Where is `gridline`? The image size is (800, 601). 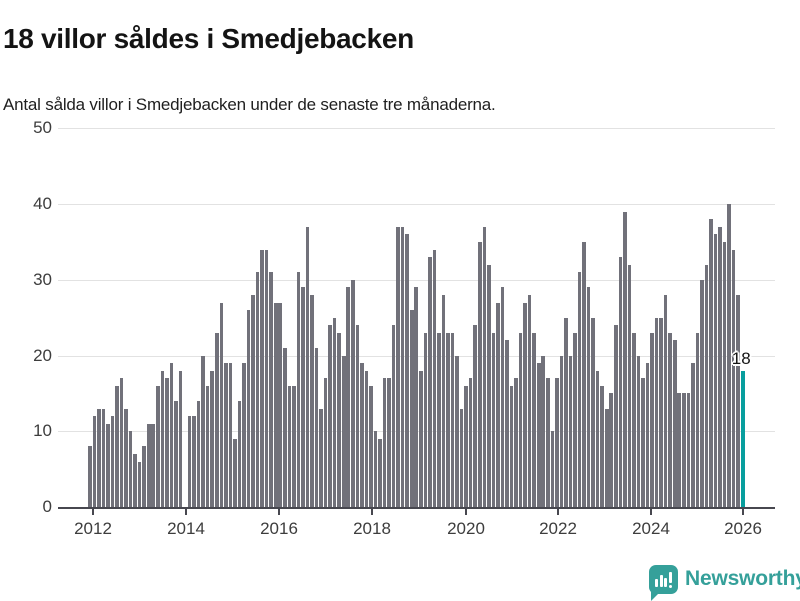
gridline is located at coordinates (416, 280).